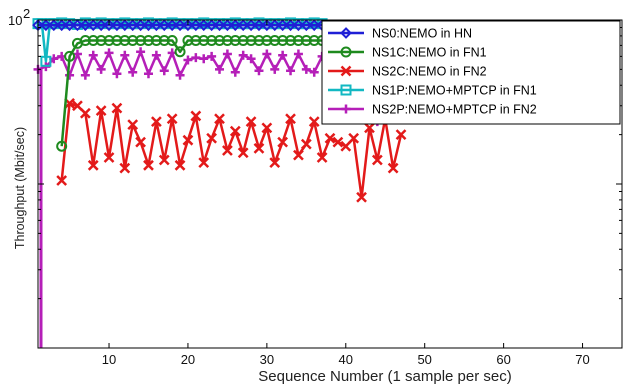 Image resolution: width=627 pixels, height=386 pixels. I want to click on y-axis-label: Throughput (Mbit/sec), so click(20, 188).